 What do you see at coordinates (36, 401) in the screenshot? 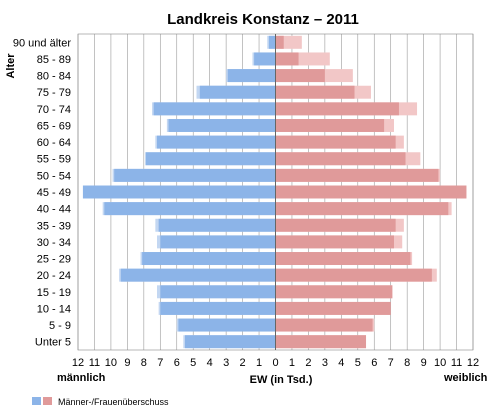
I see `legend-swatch-male` at bounding box center [36, 401].